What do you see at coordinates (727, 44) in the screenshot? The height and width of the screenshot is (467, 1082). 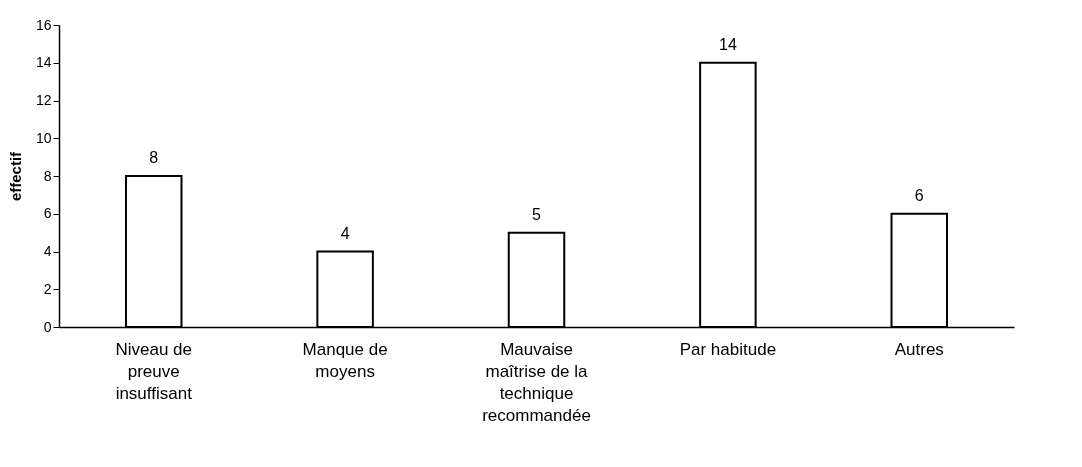 I see `data-label: 14` at bounding box center [727, 44].